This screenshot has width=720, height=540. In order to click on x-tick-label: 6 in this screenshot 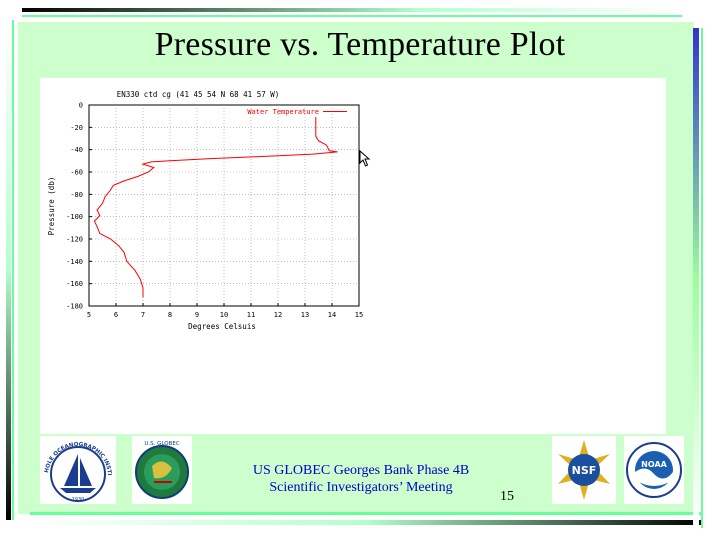, I will do `click(116, 315)`.